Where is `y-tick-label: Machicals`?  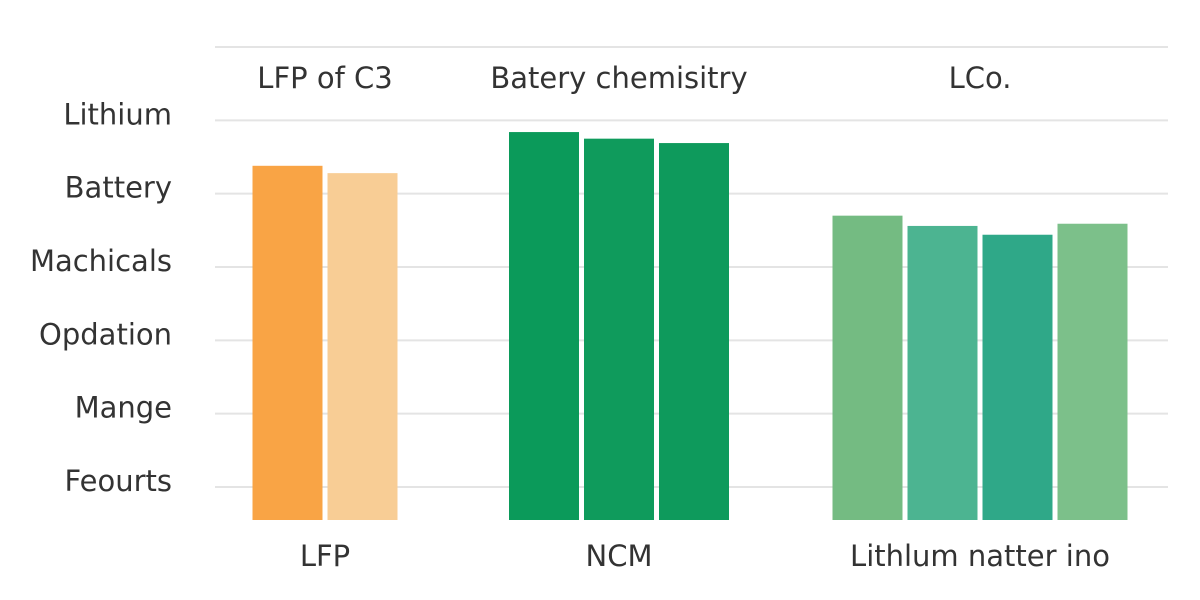 y-tick-label: Machicals is located at coordinates (101, 261).